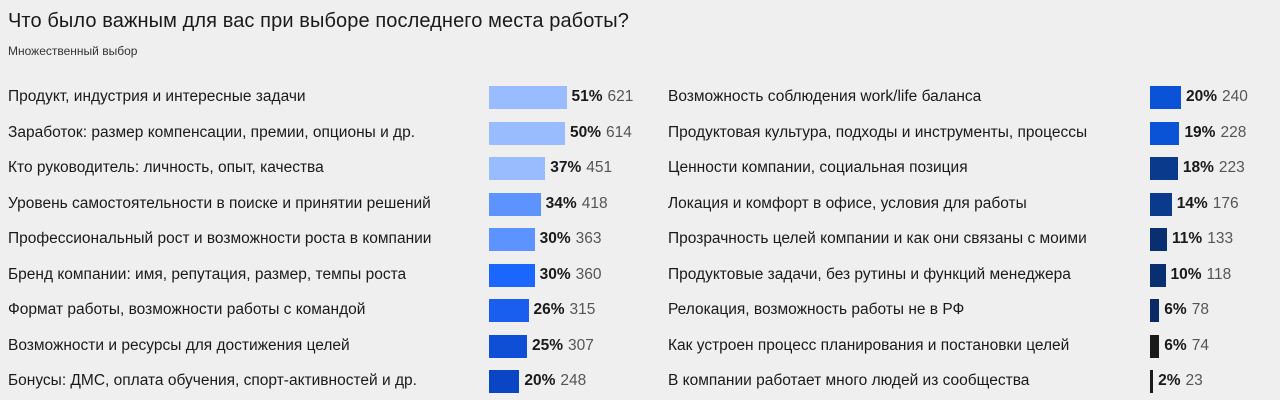 This screenshot has height=400, width=1280. I want to click on percent-label: 37%, so click(566, 167).